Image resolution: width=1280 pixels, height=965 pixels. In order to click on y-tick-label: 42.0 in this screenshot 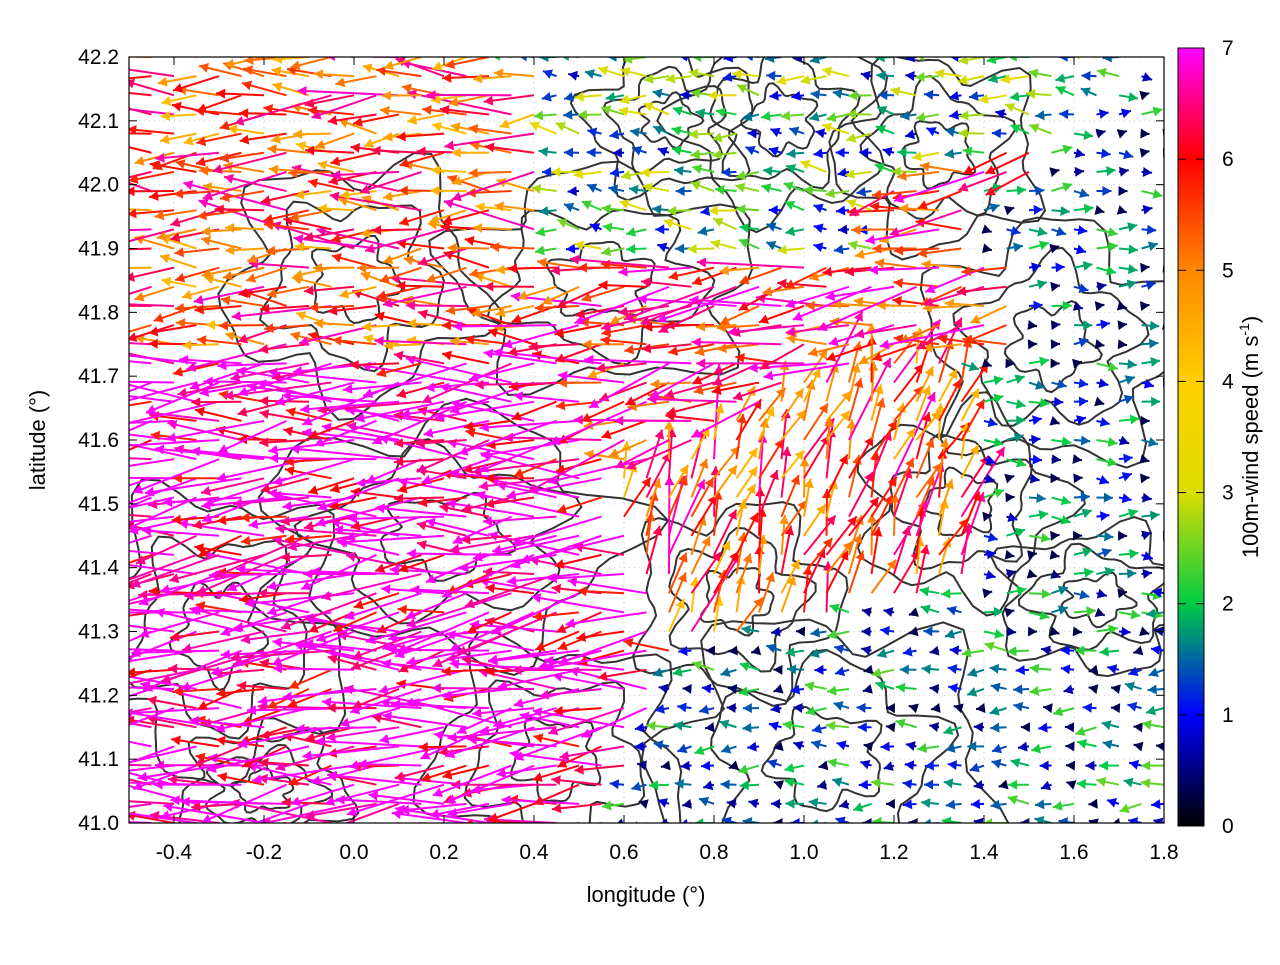, I will do `click(98, 185)`.